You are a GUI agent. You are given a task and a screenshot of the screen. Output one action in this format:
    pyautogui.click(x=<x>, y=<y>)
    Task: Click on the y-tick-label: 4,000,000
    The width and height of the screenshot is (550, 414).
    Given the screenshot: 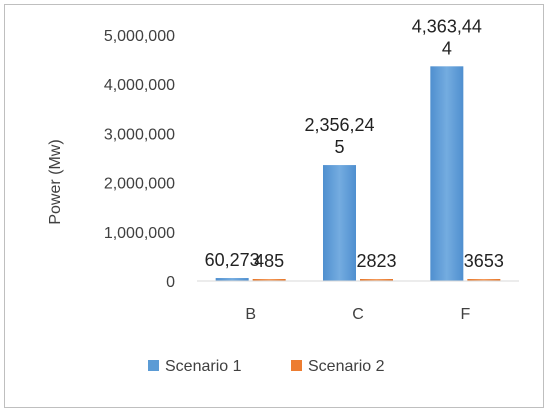 What is the action you would take?
    pyautogui.click(x=139, y=85)
    